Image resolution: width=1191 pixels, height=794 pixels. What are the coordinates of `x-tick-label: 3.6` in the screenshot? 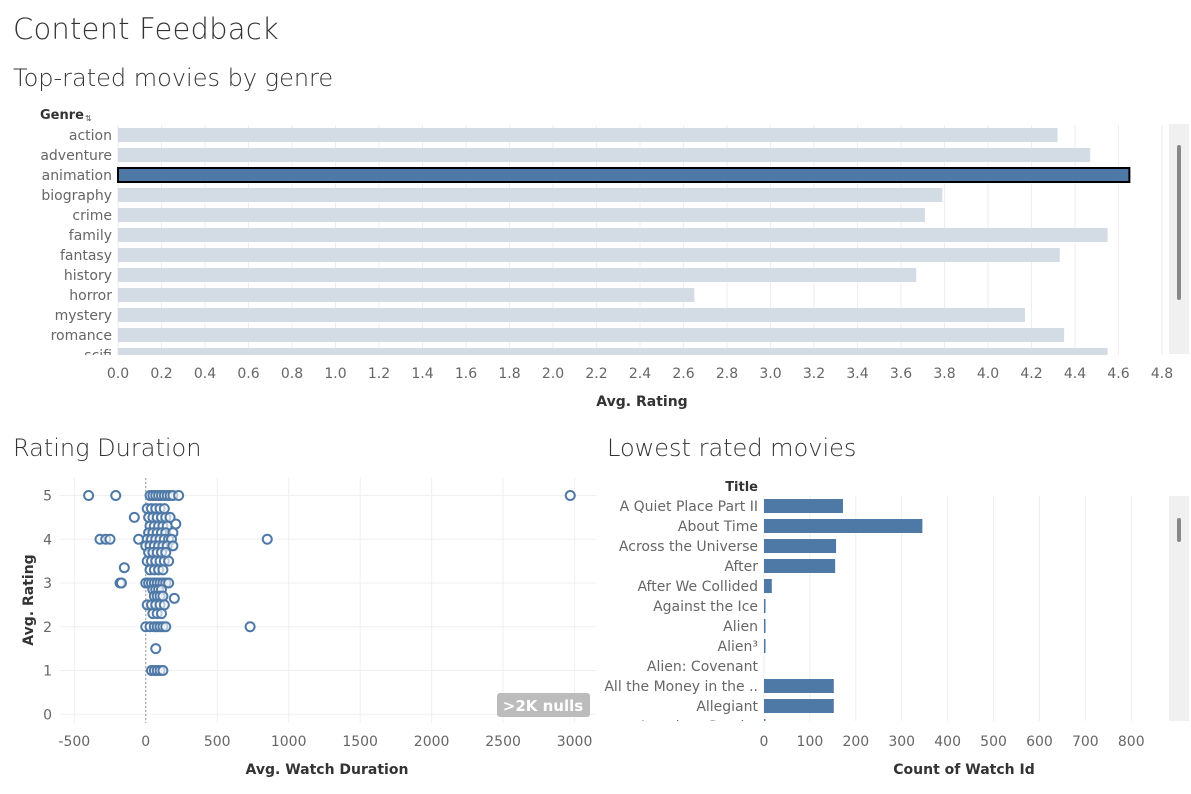 It's located at (901, 374).